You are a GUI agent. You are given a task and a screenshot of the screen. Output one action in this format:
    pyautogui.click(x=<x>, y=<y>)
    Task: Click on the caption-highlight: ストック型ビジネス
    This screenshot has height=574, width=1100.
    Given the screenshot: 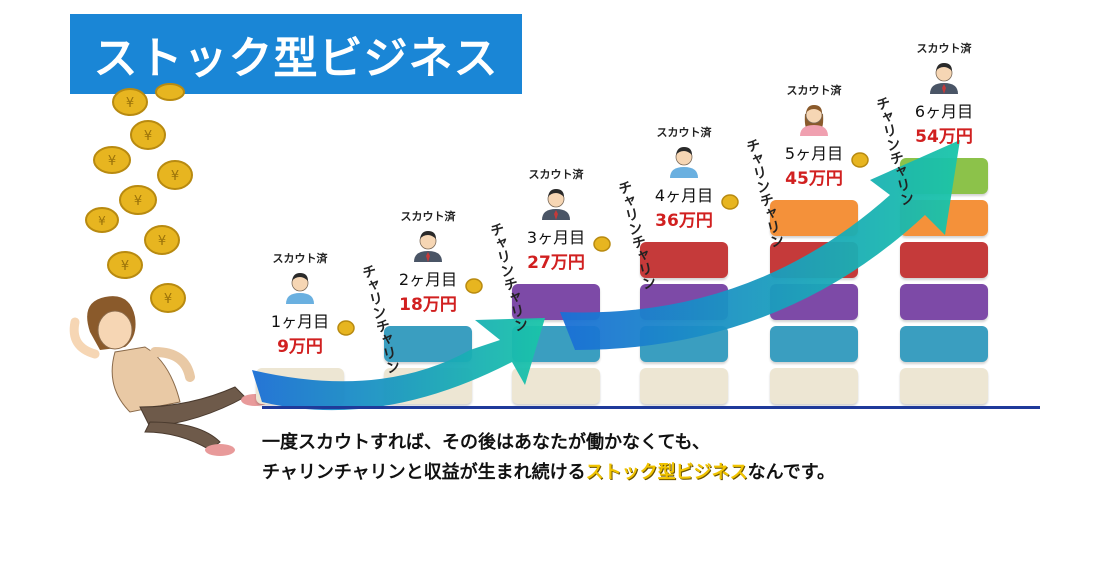 What is the action you would take?
    pyautogui.click(x=666, y=472)
    